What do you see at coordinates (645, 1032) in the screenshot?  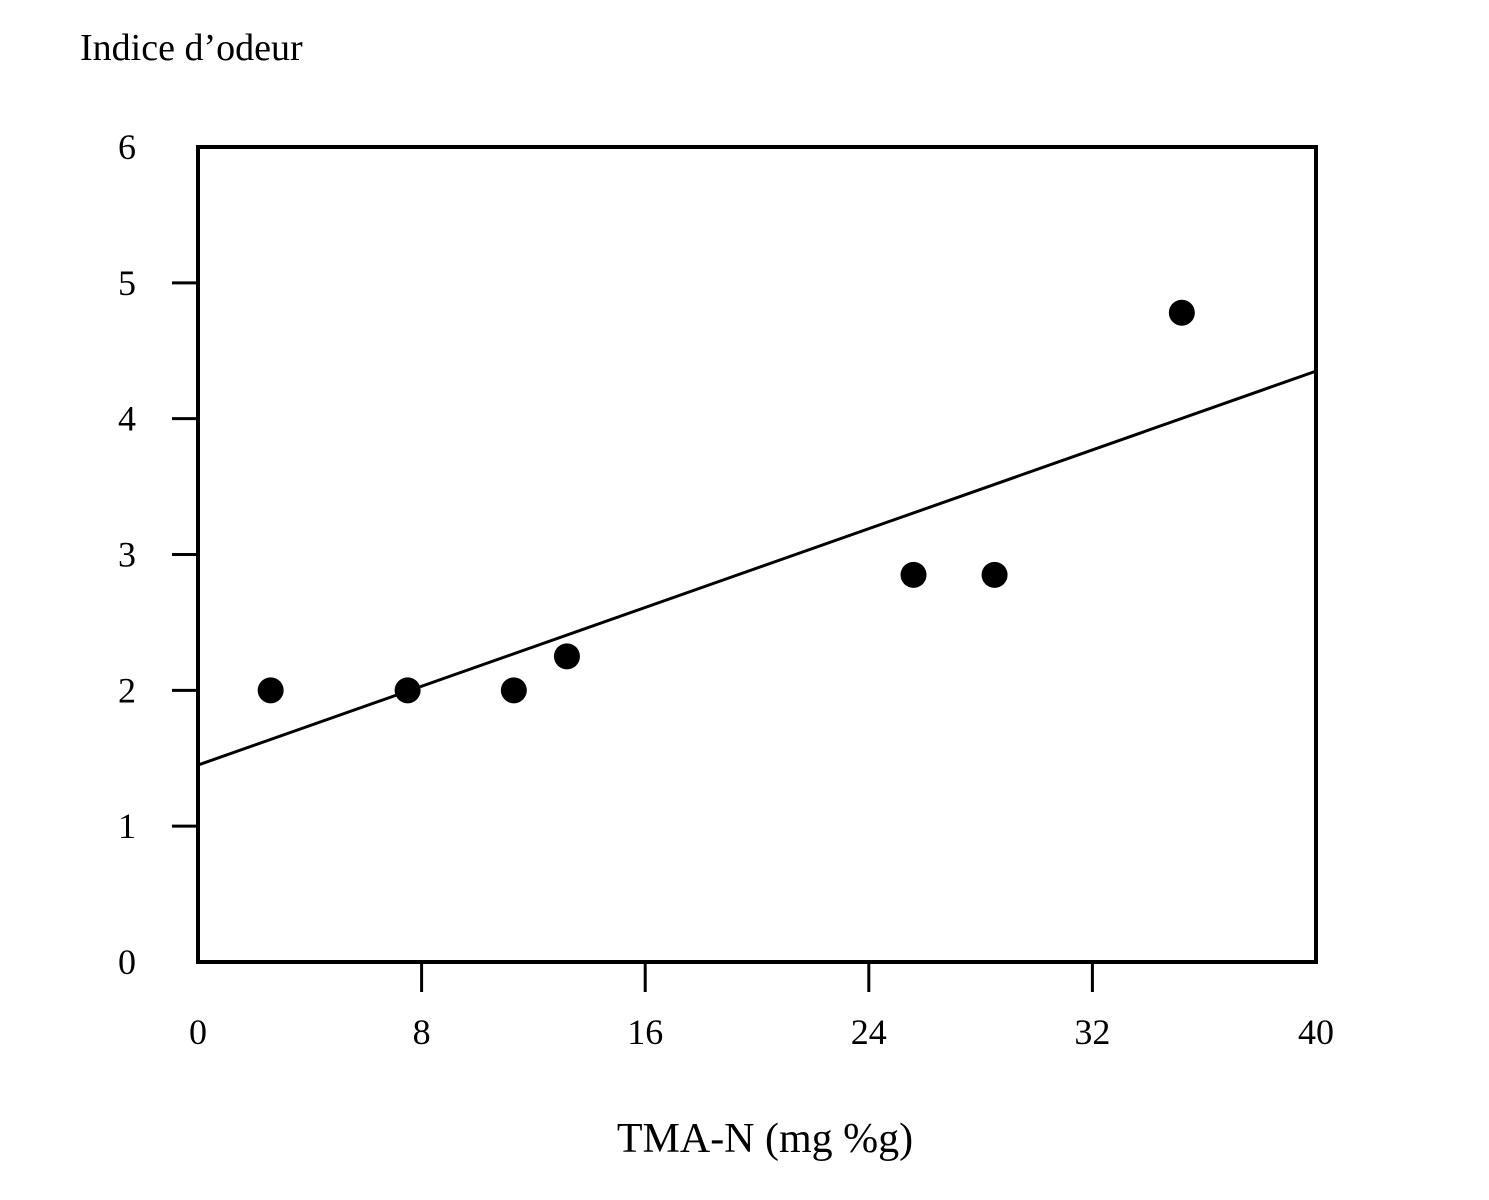 I see `x-tick-label: 16` at bounding box center [645, 1032].